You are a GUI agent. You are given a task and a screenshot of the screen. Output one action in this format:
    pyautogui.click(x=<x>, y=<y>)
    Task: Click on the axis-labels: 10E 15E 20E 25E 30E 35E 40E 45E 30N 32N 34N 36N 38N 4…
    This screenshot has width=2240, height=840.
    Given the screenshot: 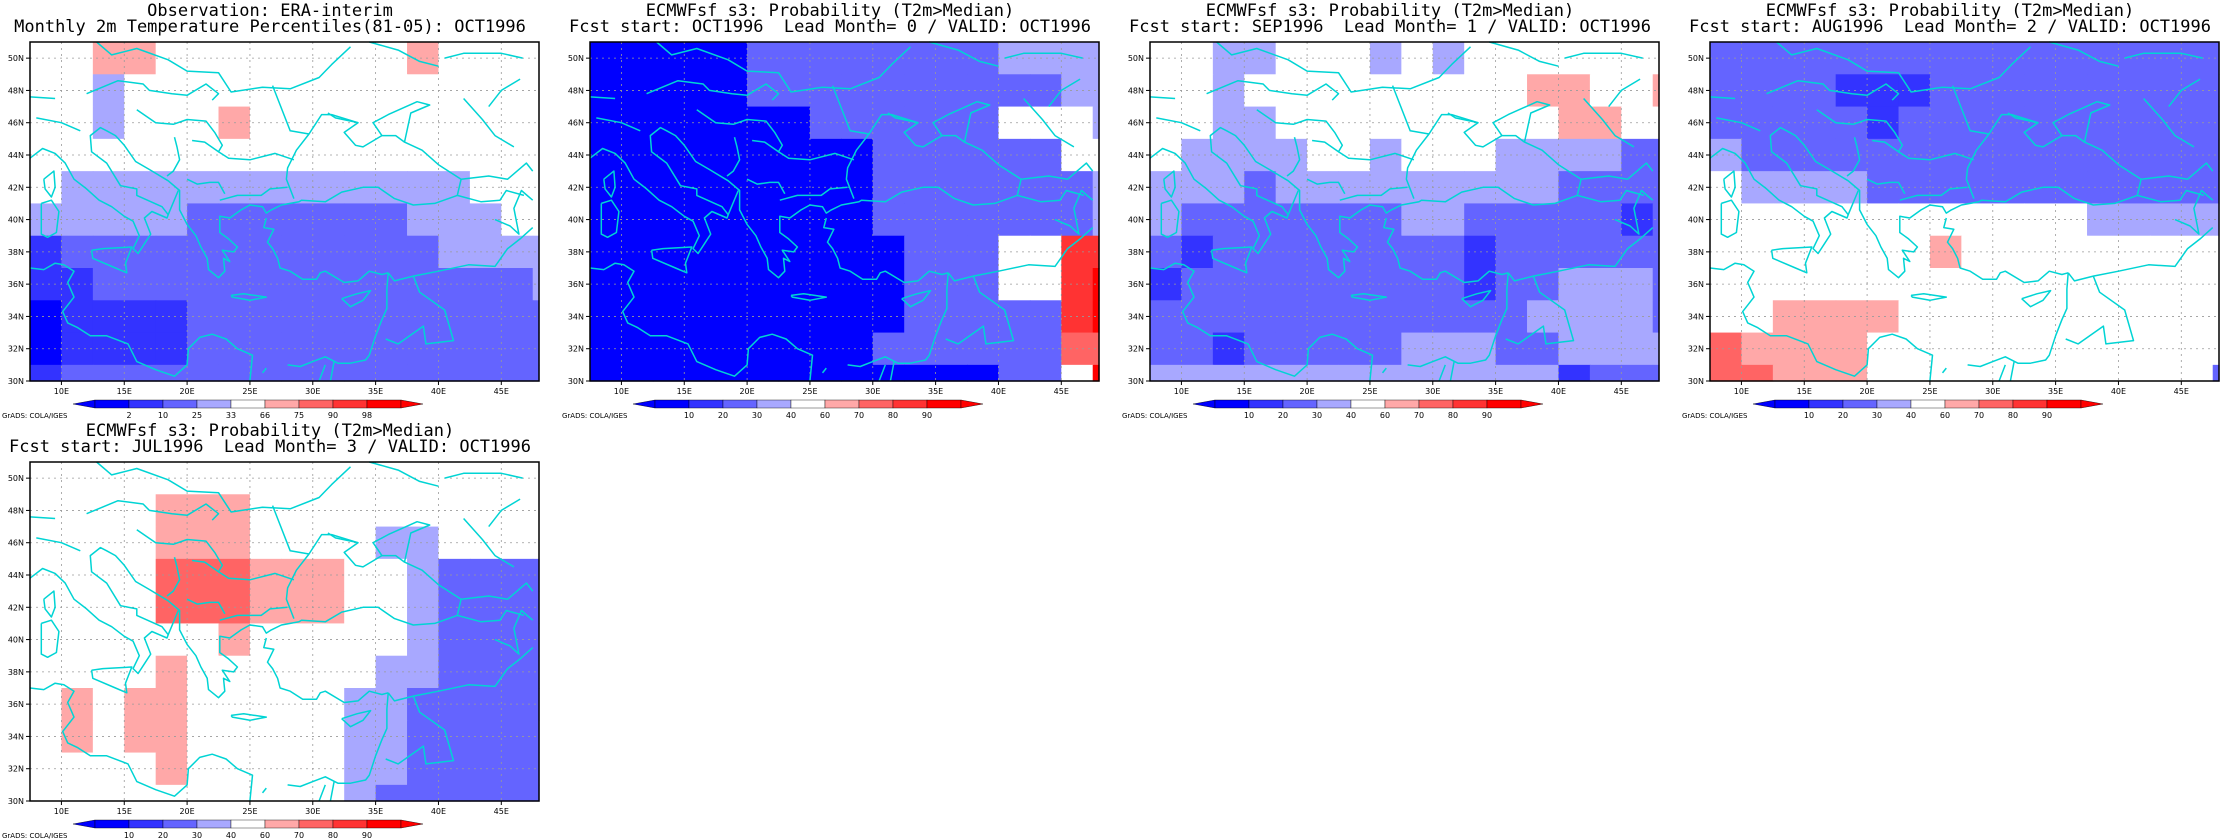 What is the action you would take?
    pyautogui.click(x=258, y=645)
    